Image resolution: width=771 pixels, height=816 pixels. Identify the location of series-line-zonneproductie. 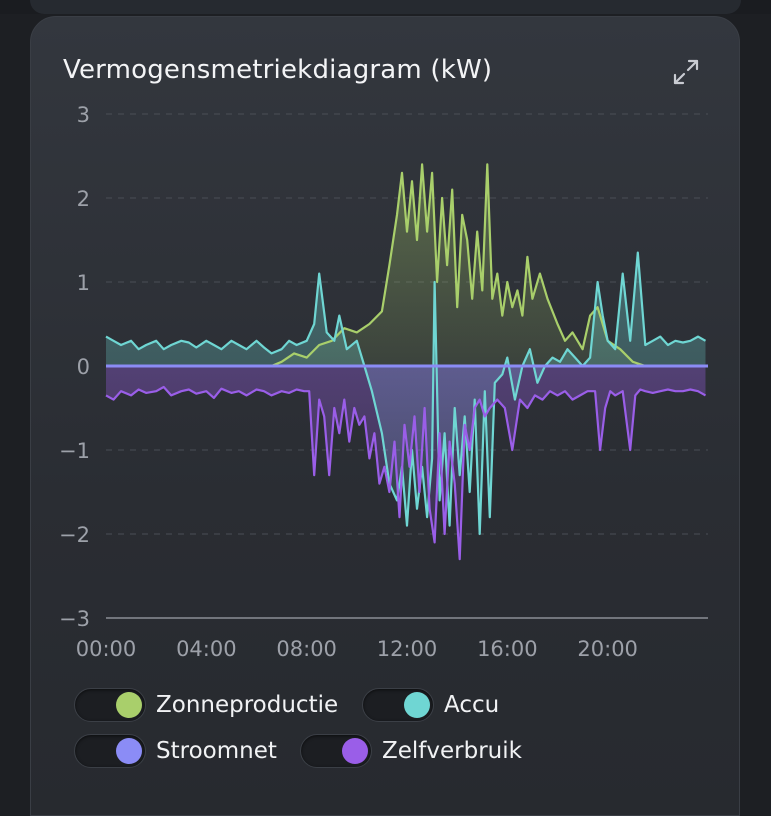
(458, 265).